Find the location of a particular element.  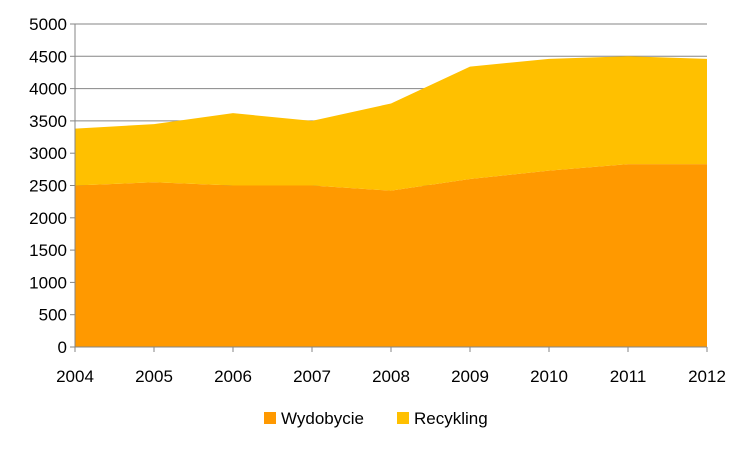

x-tick-label: 2012 is located at coordinates (707, 376).